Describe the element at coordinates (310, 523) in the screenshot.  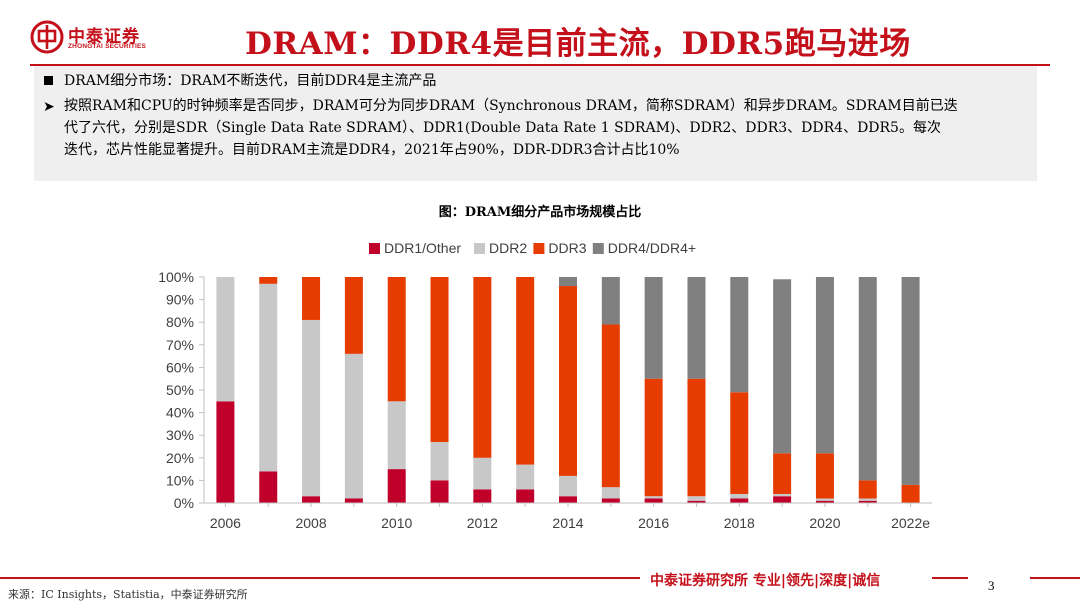
I see `x-tick-label-2008: 2008` at that location.